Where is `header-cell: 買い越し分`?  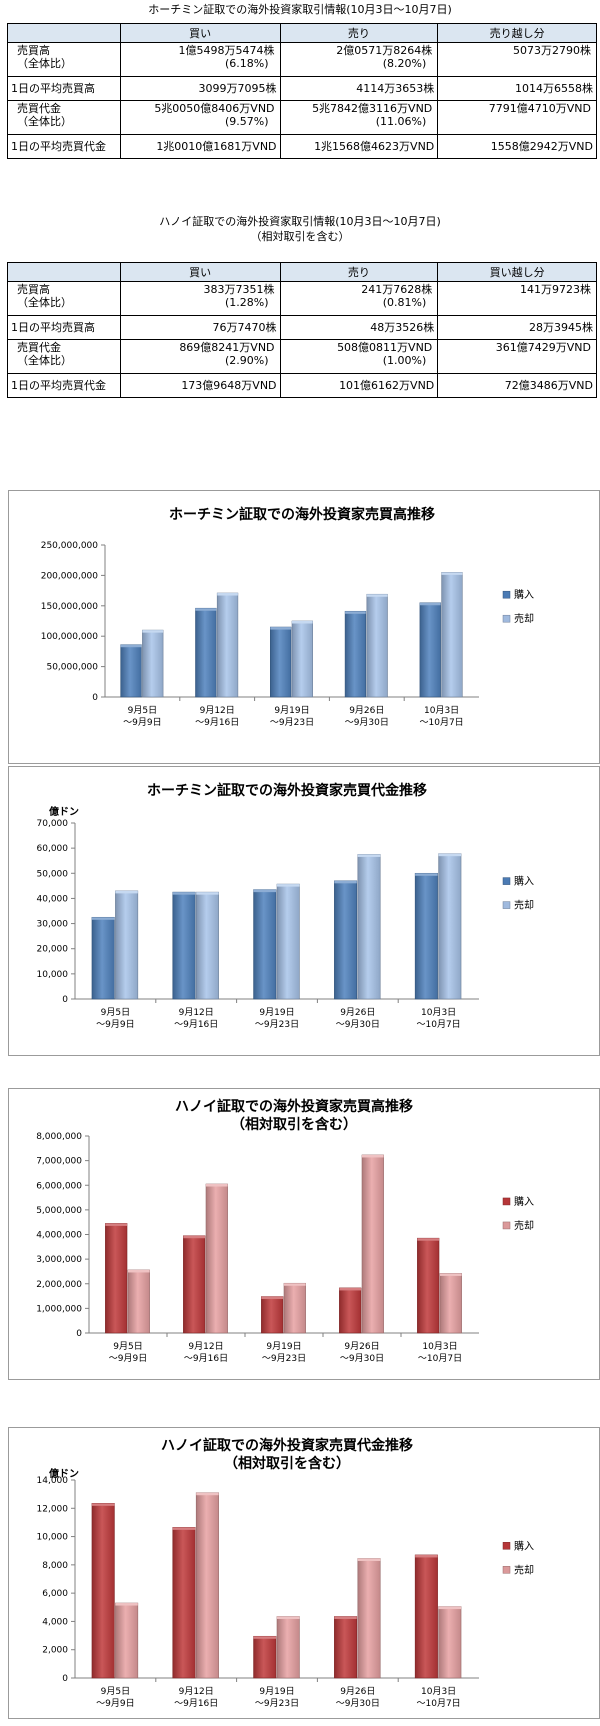
header-cell: 買い越し分 is located at coordinates (517, 272).